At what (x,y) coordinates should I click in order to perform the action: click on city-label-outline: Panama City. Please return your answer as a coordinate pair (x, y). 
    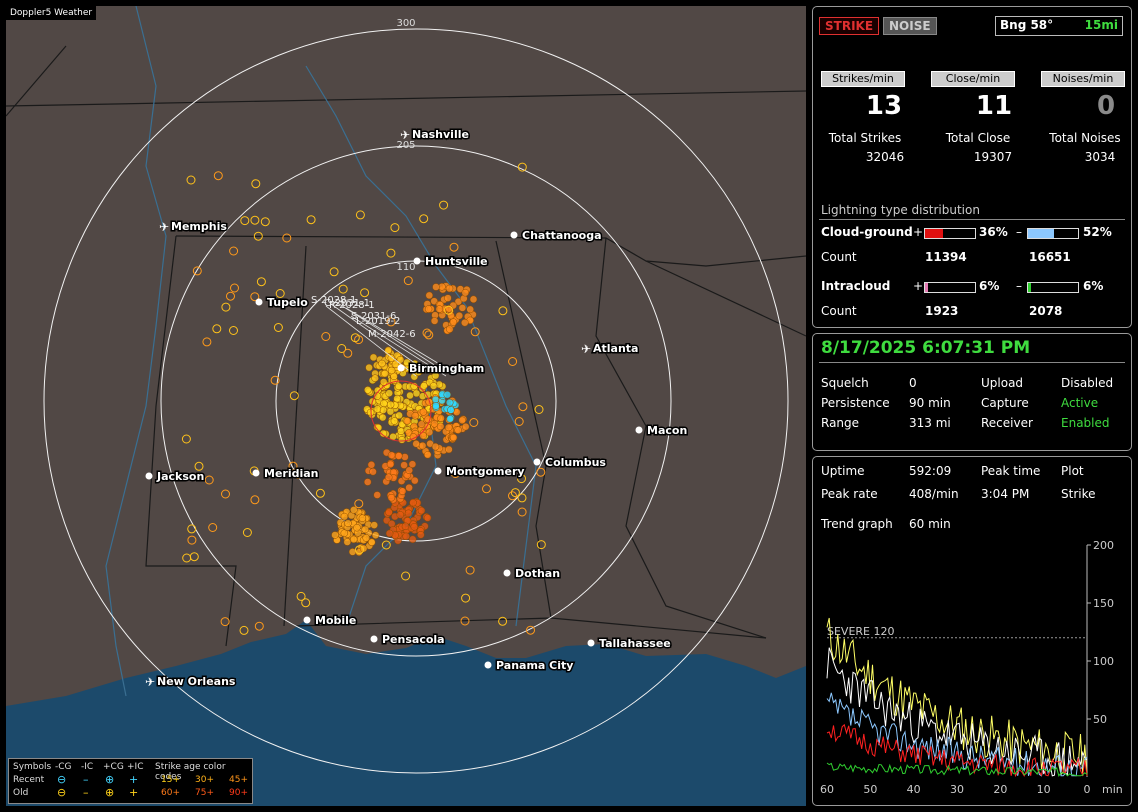
    Looking at the image, I should click on (534, 665).